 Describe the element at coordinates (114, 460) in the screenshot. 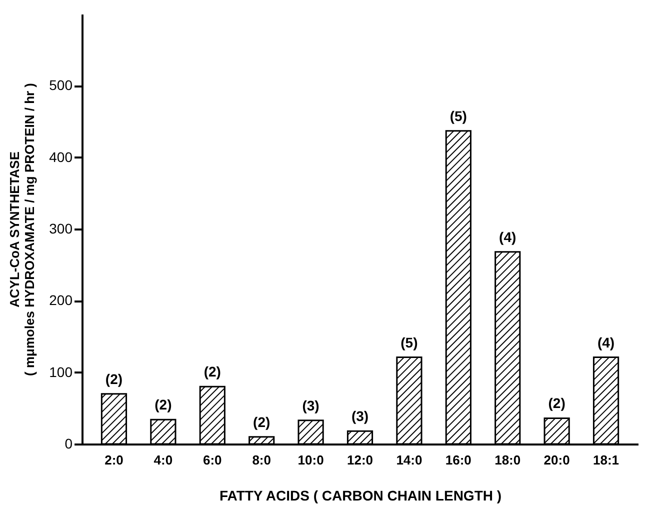

I see `x-tick-label: 2:0` at that location.